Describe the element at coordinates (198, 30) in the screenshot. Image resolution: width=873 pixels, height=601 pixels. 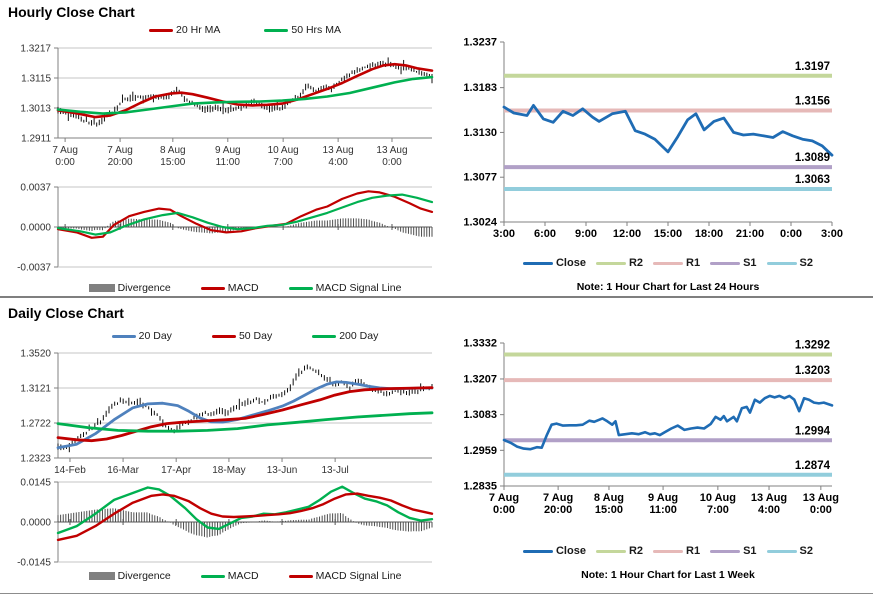
I see `legend-label: 20 Hr MA` at that location.